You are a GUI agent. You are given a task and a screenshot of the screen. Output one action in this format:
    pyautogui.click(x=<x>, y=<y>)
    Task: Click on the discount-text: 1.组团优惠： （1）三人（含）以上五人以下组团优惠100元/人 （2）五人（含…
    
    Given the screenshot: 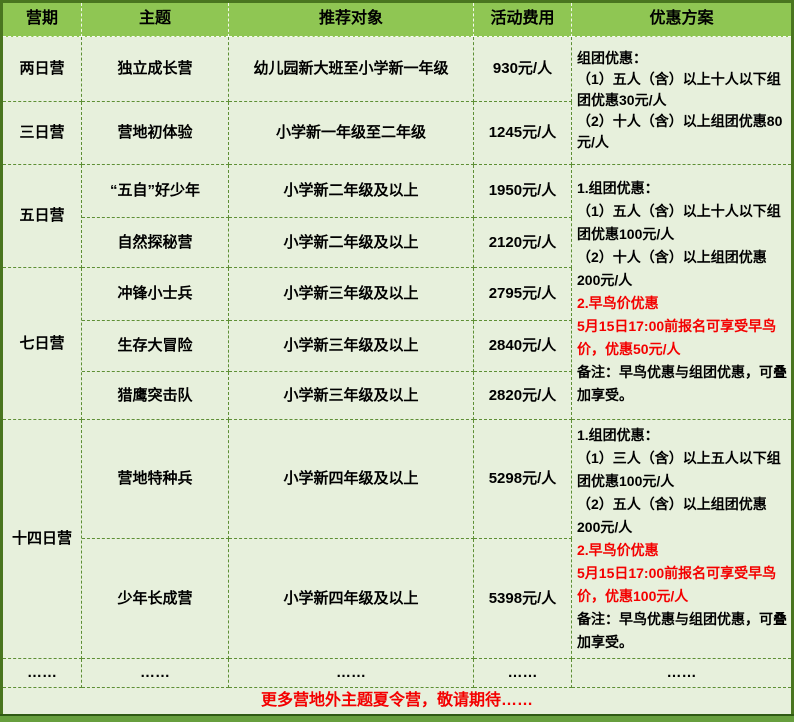 What is the action you would take?
    pyautogui.click(x=679, y=481)
    